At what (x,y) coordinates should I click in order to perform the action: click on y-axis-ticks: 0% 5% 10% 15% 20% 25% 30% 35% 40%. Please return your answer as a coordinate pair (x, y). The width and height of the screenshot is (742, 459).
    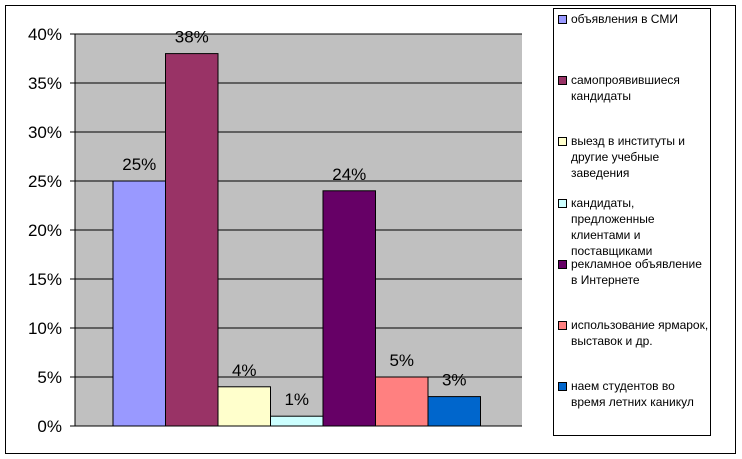
    Looking at the image, I should click on (51, 230).